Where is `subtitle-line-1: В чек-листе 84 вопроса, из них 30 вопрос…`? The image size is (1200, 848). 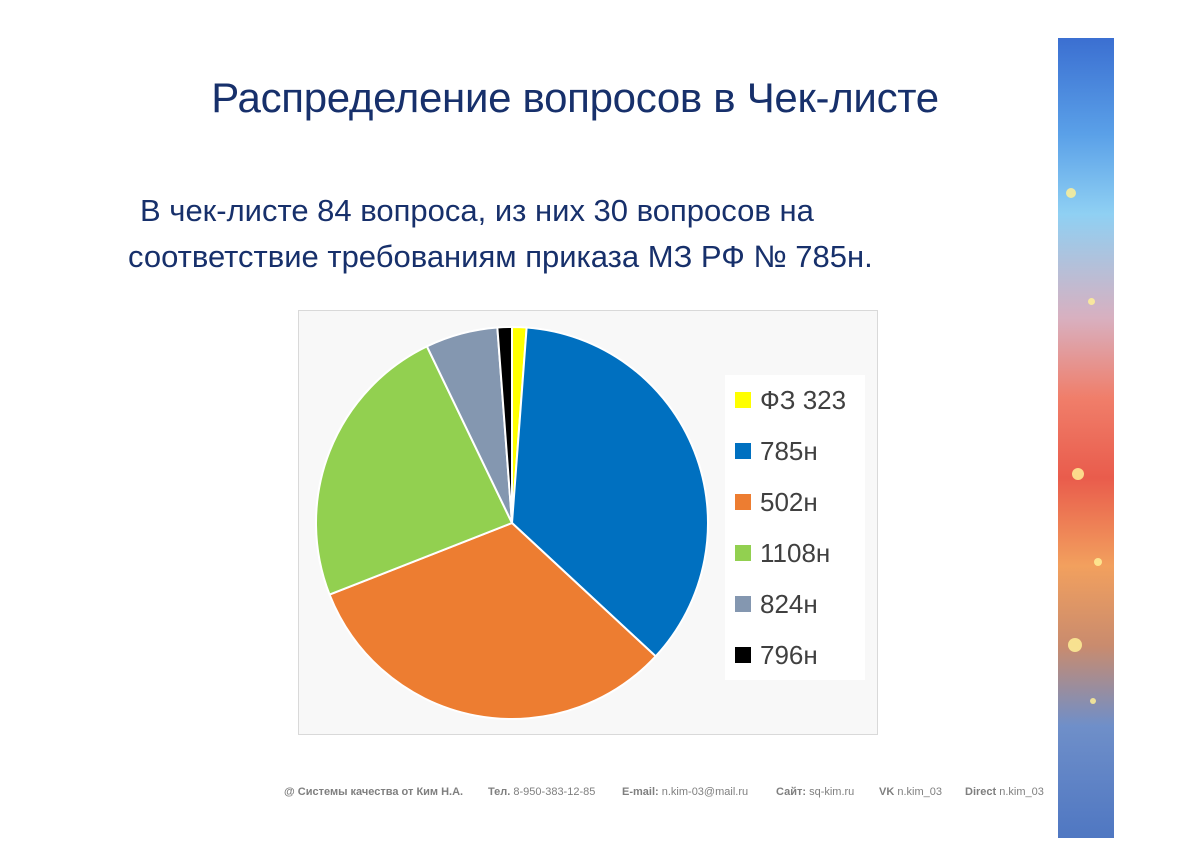
subtitle-line-1: В чек-листе 84 вопроса, из них 30 вопрос… is located at coordinates (477, 210).